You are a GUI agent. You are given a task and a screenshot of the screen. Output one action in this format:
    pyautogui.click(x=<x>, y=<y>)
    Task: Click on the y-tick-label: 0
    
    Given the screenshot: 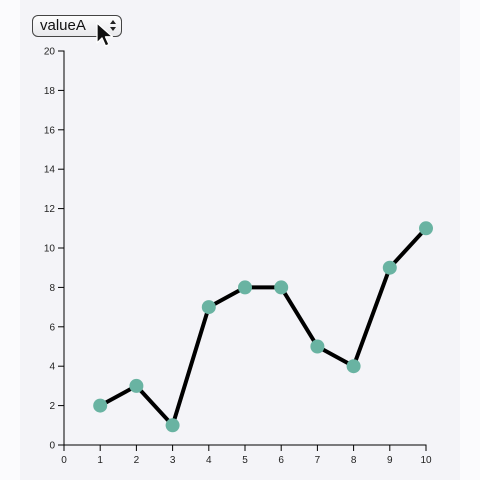 What is the action you would take?
    pyautogui.click(x=52, y=446)
    